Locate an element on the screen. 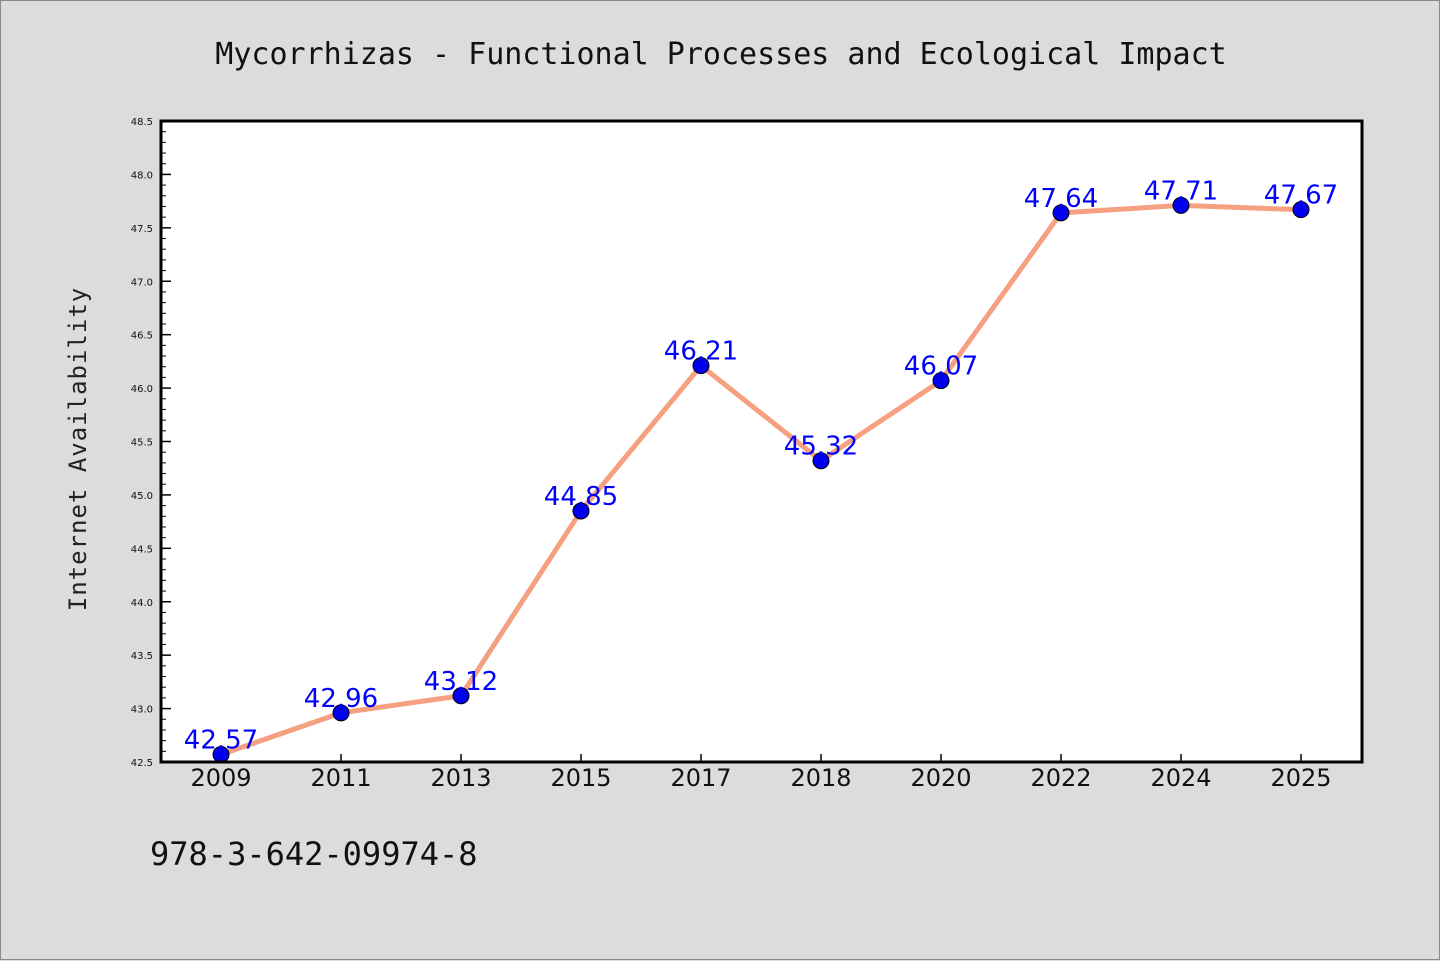  y-tick-label: 46.5 is located at coordinates (142, 336).